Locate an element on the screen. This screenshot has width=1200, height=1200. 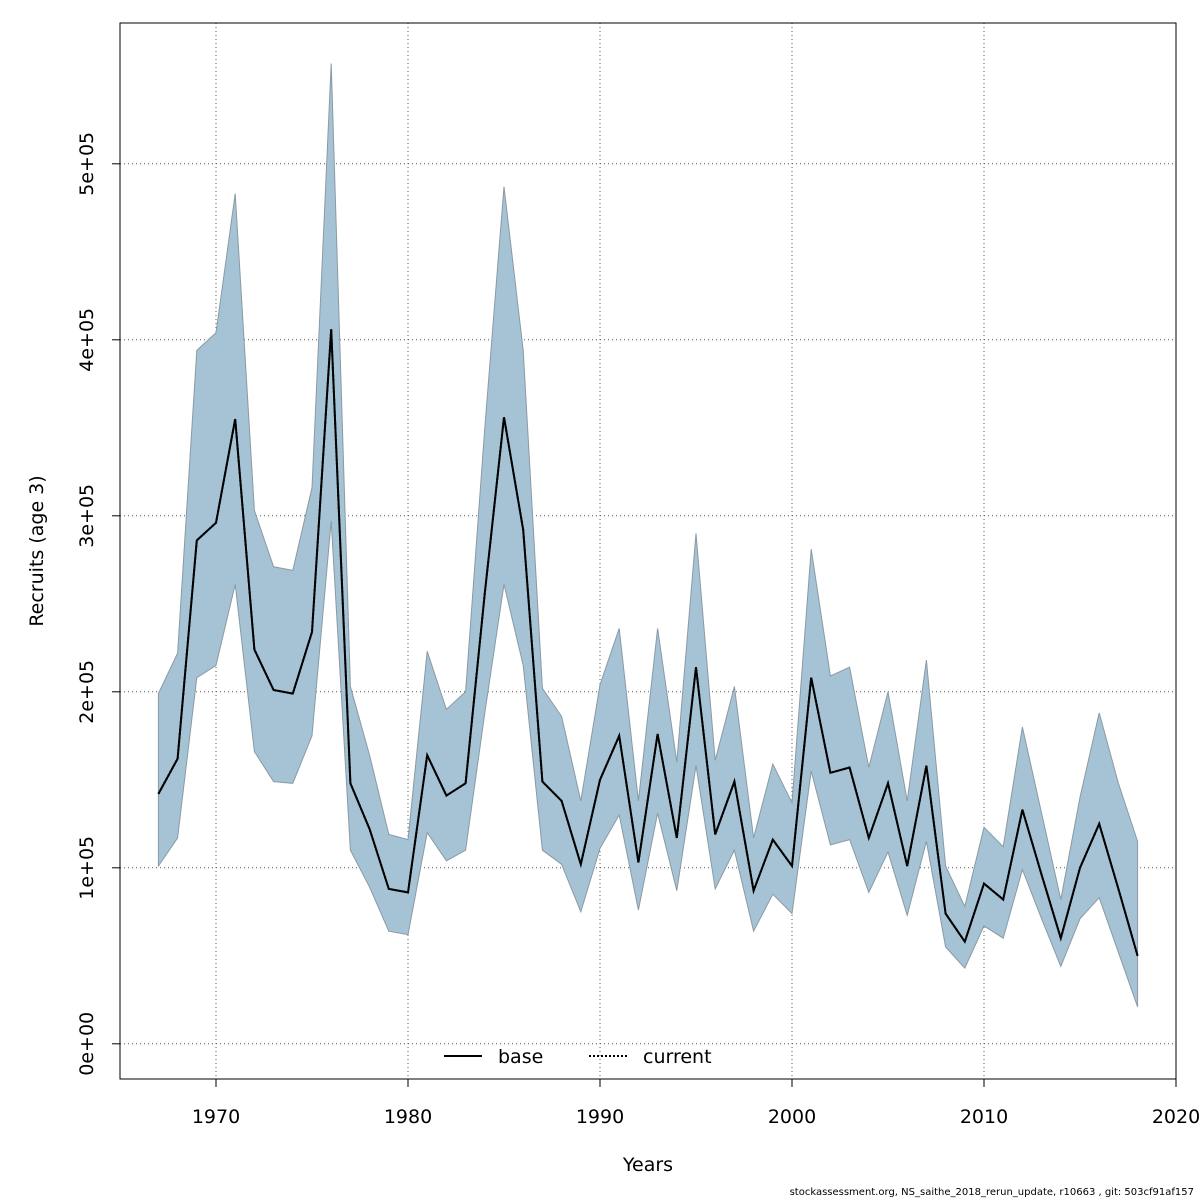
y-tick-label: 2e+05 is located at coordinates (87, 692).